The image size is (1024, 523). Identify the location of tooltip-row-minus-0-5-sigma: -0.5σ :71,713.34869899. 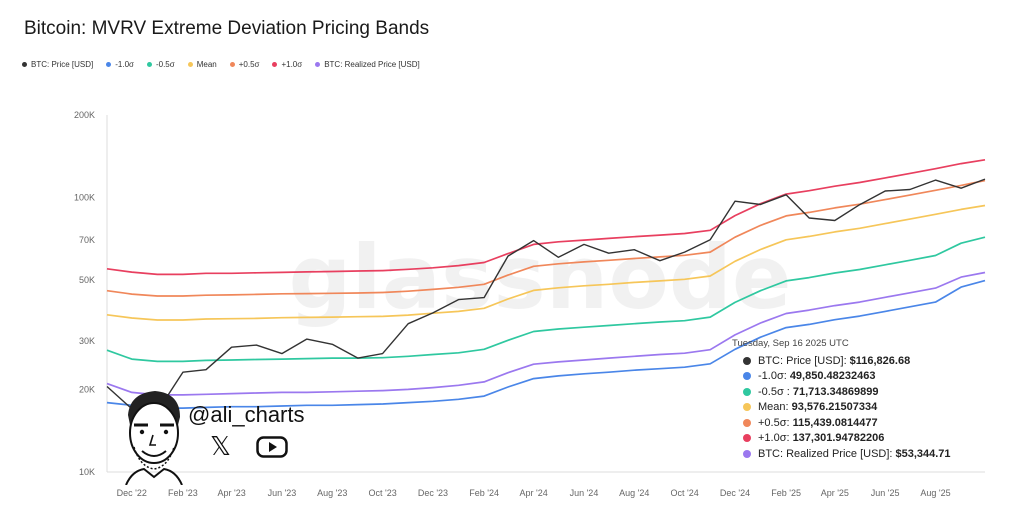
(841, 392).